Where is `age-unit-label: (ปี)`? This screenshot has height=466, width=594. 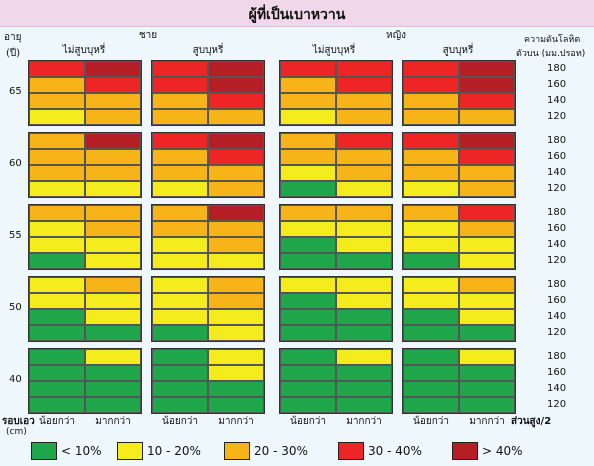 age-unit-label: (ปี) is located at coordinates (13, 53).